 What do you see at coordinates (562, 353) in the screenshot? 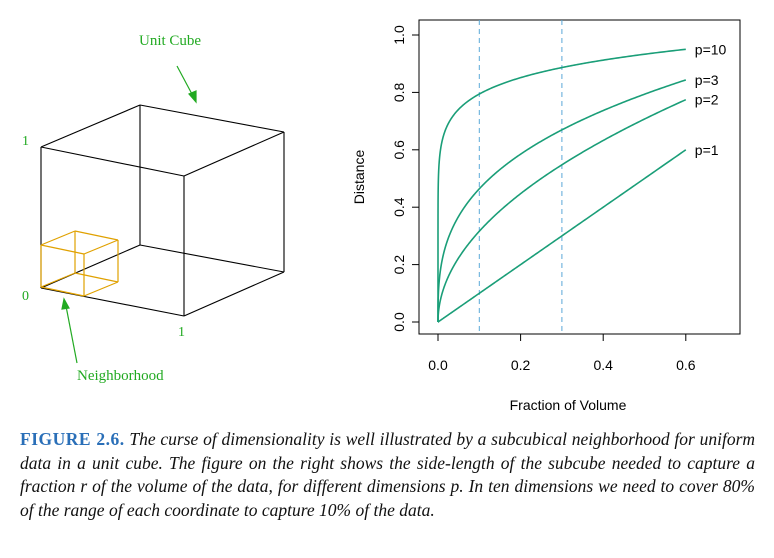
I see `x-axis: 0.0 0.2 0.4 0.6` at bounding box center [562, 353].